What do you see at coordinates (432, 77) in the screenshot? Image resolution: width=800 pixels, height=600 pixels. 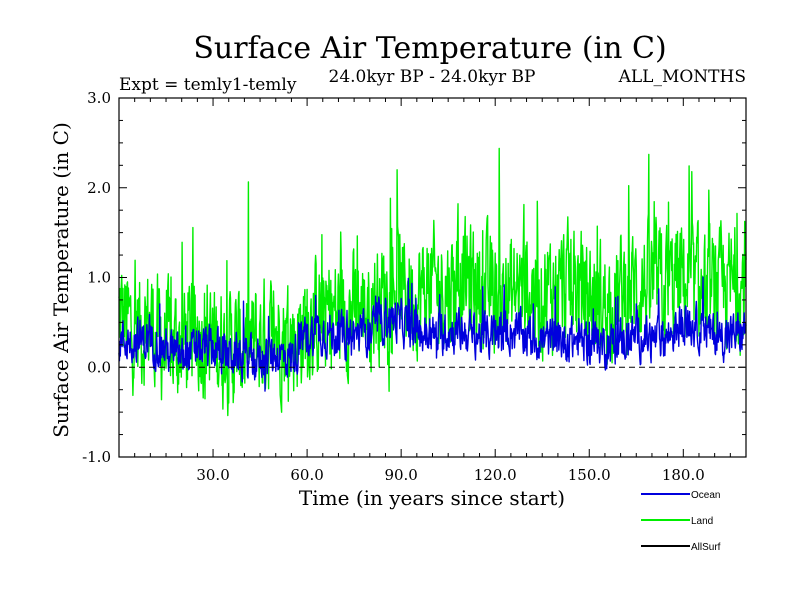 I see `chart-subtitle-center: 24.0kyr BP - 24.0kyr BP` at bounding box center [432, 77].